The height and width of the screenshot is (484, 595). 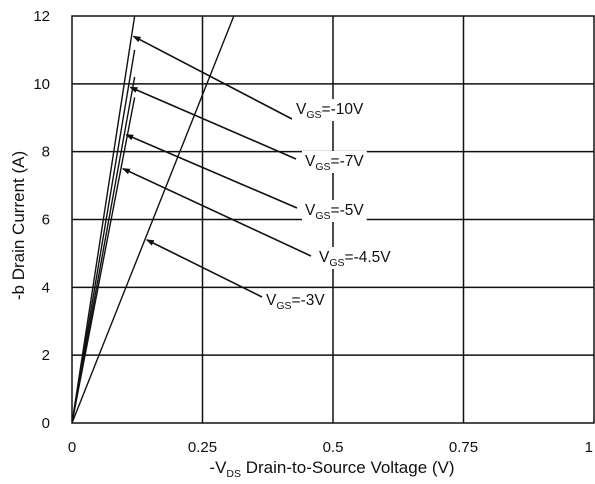 I want to click on series-label: VGS=-4.5V, so click(x=355, y=259).